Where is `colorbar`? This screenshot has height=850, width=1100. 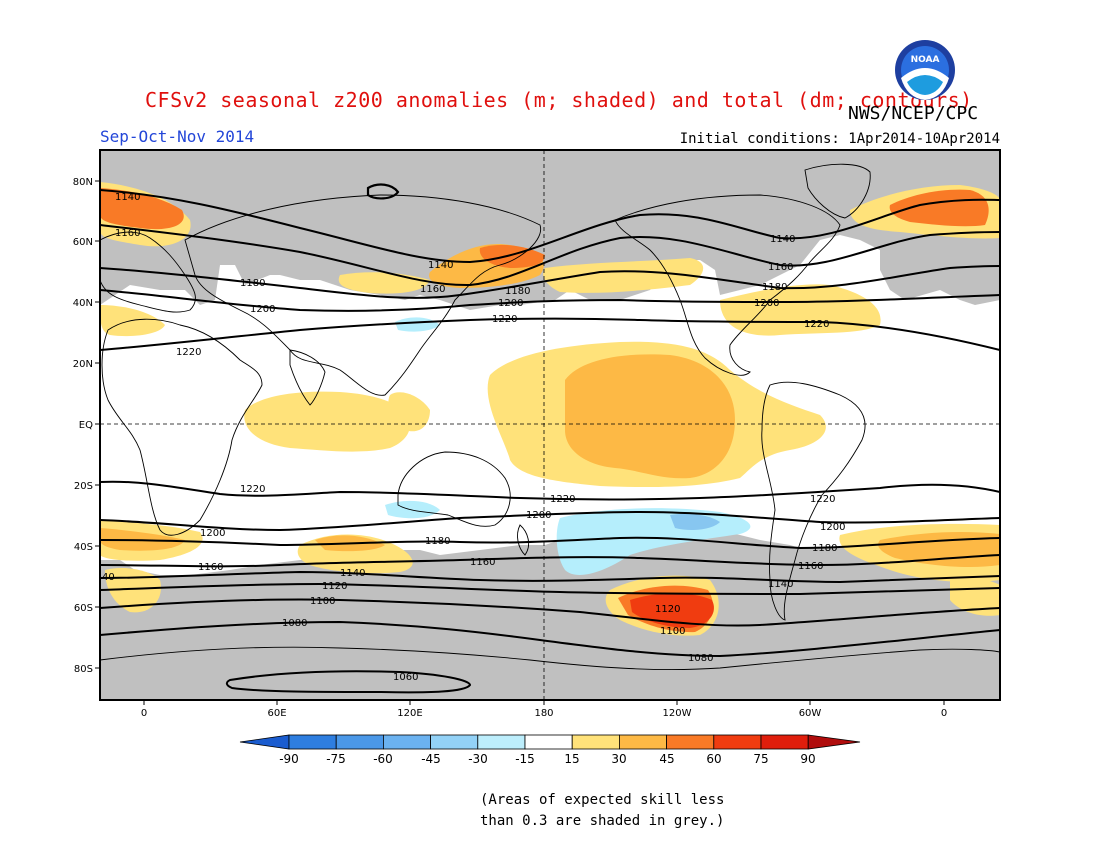 colorbar is located at coordinates (550, 742).